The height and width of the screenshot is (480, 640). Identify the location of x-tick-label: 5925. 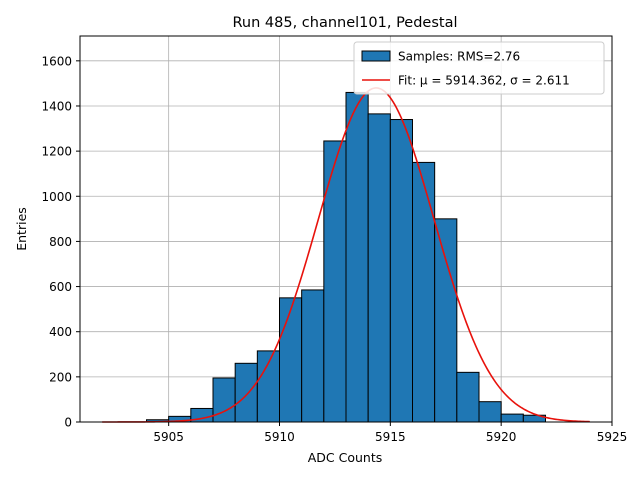
(612, 437).